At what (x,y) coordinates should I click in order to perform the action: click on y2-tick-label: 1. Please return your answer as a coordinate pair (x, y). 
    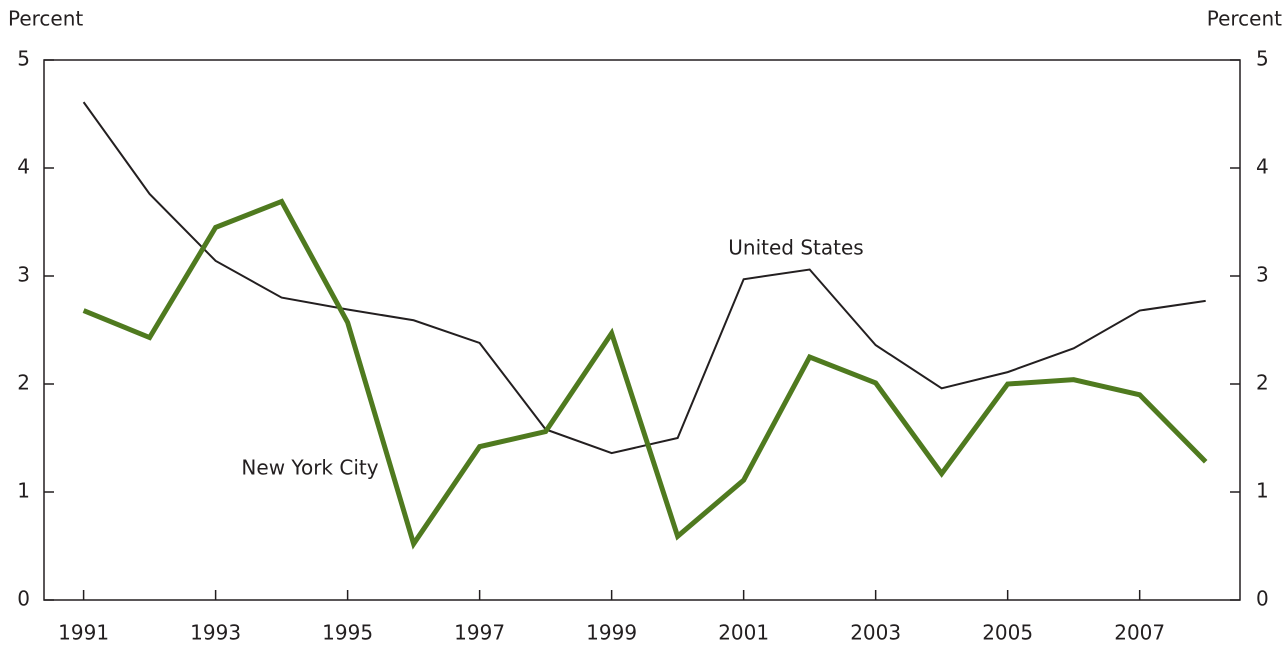
    Looking at the image, I should click on (1262, 491).